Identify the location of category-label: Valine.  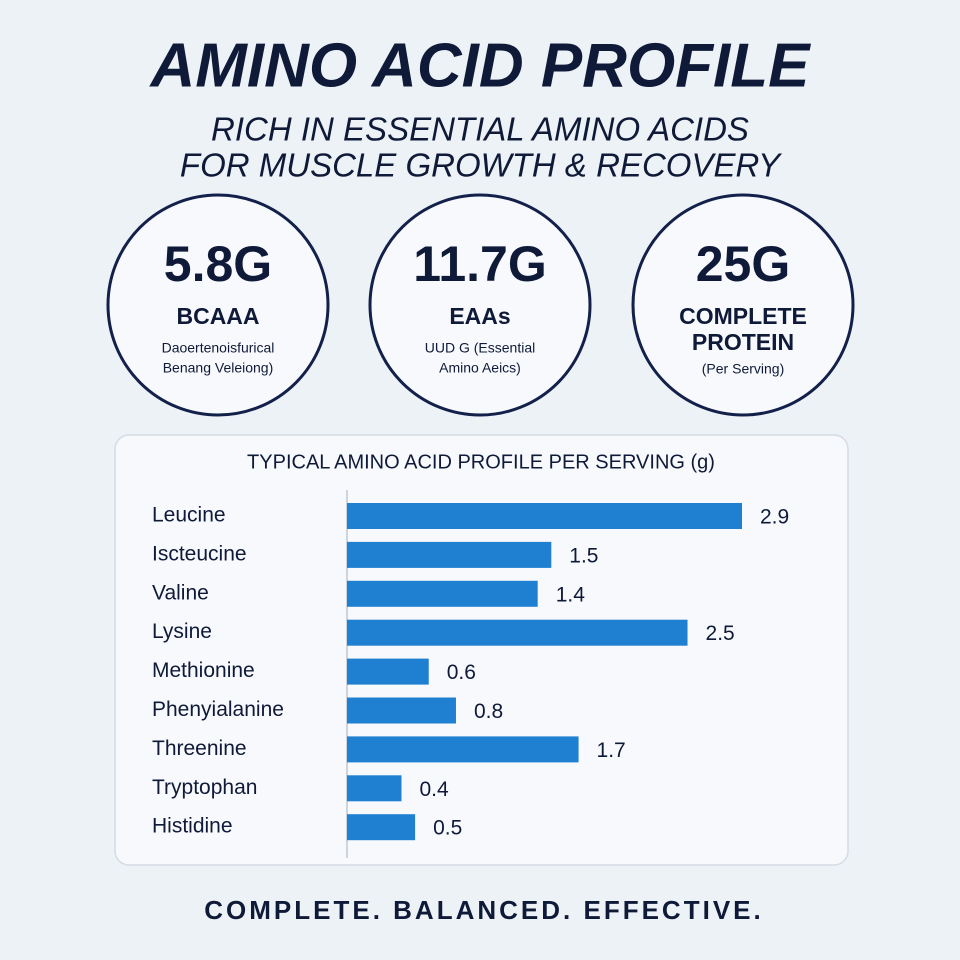
(180, 592).